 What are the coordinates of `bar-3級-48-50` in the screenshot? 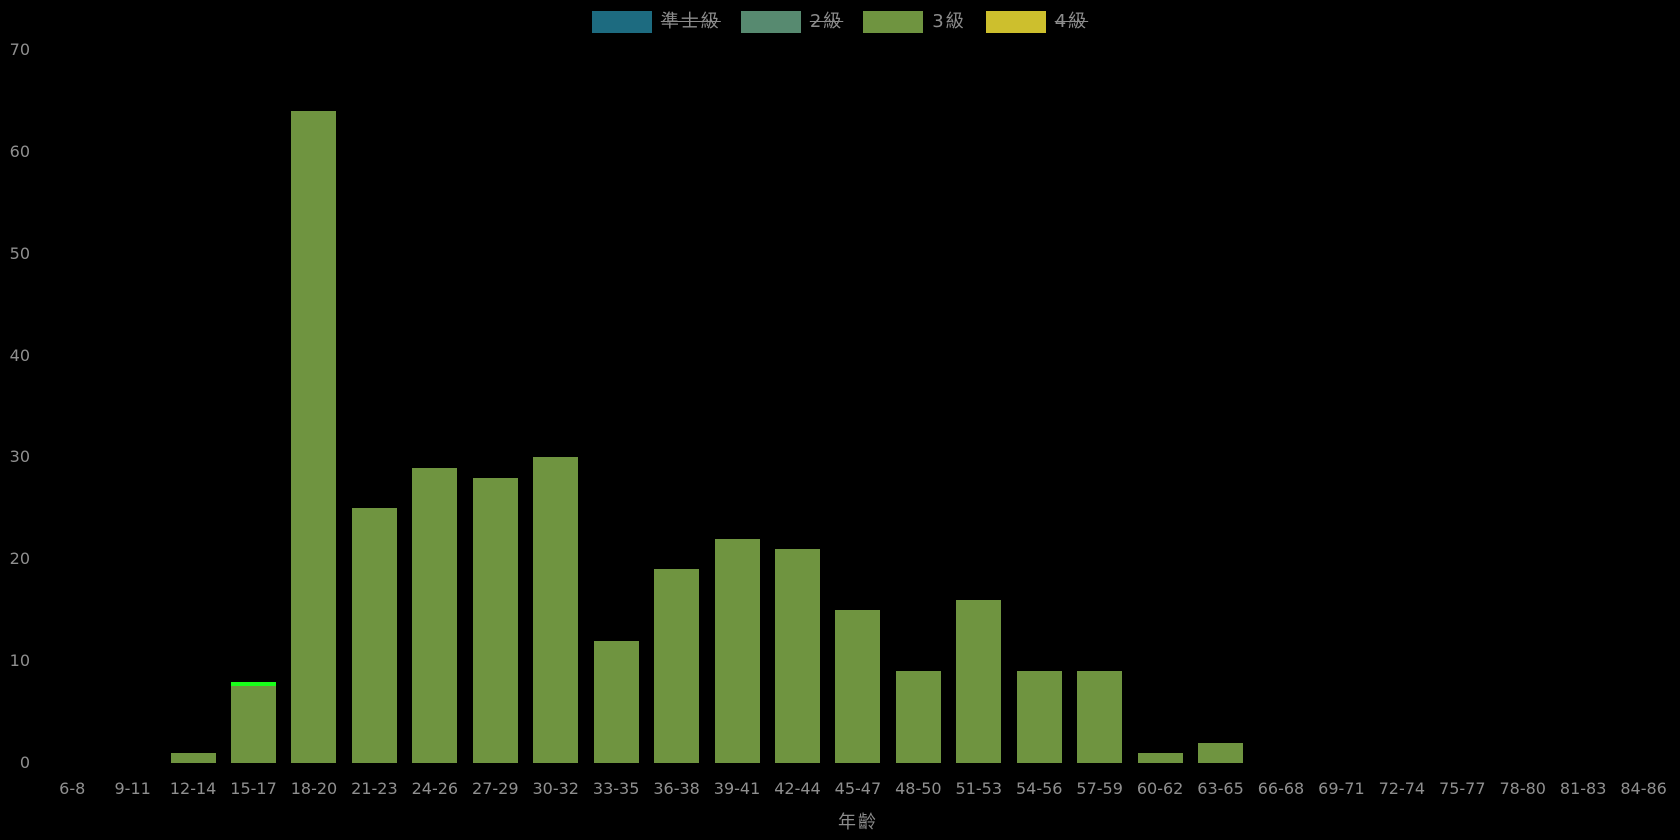 It's located at (918, 717).